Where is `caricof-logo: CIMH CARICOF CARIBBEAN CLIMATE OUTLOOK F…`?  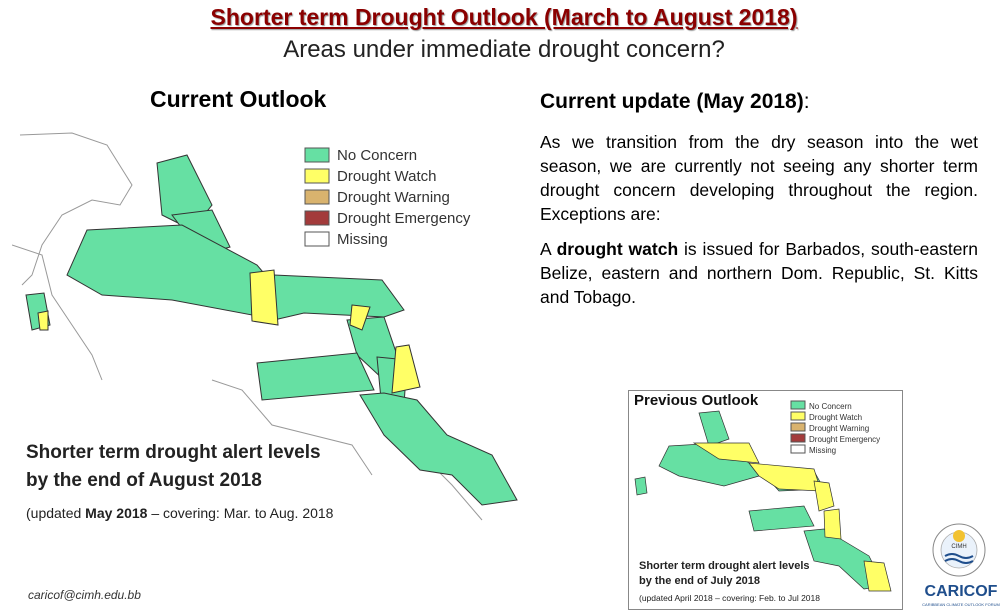 caricof-logo: CIMH CARICOF CARIBBEAN CLIMATE OUTLOOK F… is located at coordinates (961, 565).